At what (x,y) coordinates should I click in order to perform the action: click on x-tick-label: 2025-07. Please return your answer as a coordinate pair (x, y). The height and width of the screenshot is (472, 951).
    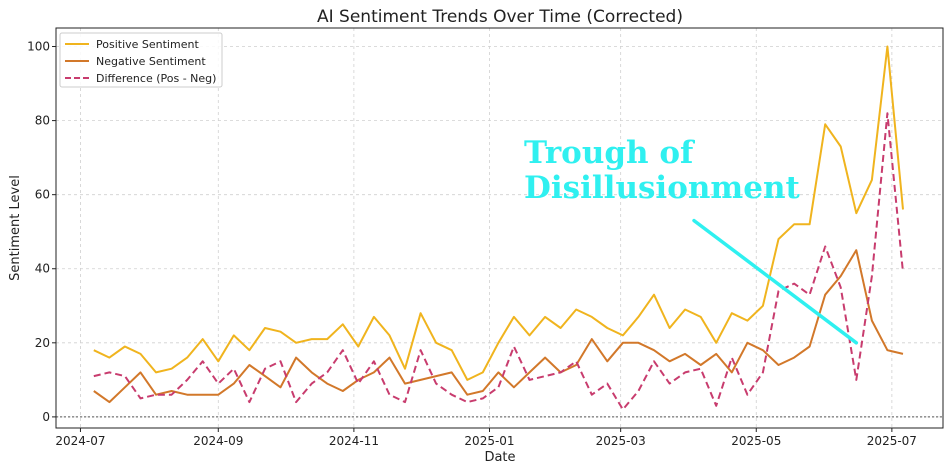
    Looking at the image, I should click on (892, 441).